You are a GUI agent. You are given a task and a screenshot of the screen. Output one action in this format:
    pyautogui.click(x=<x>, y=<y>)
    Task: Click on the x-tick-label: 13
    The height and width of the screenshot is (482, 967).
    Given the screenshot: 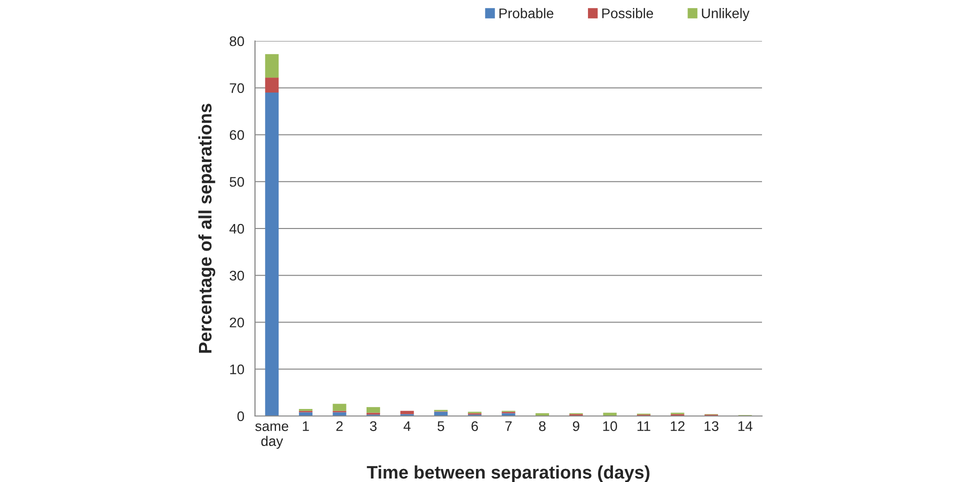 What is the action you would take?
    pyautogui.click(x=711, y=426)
    